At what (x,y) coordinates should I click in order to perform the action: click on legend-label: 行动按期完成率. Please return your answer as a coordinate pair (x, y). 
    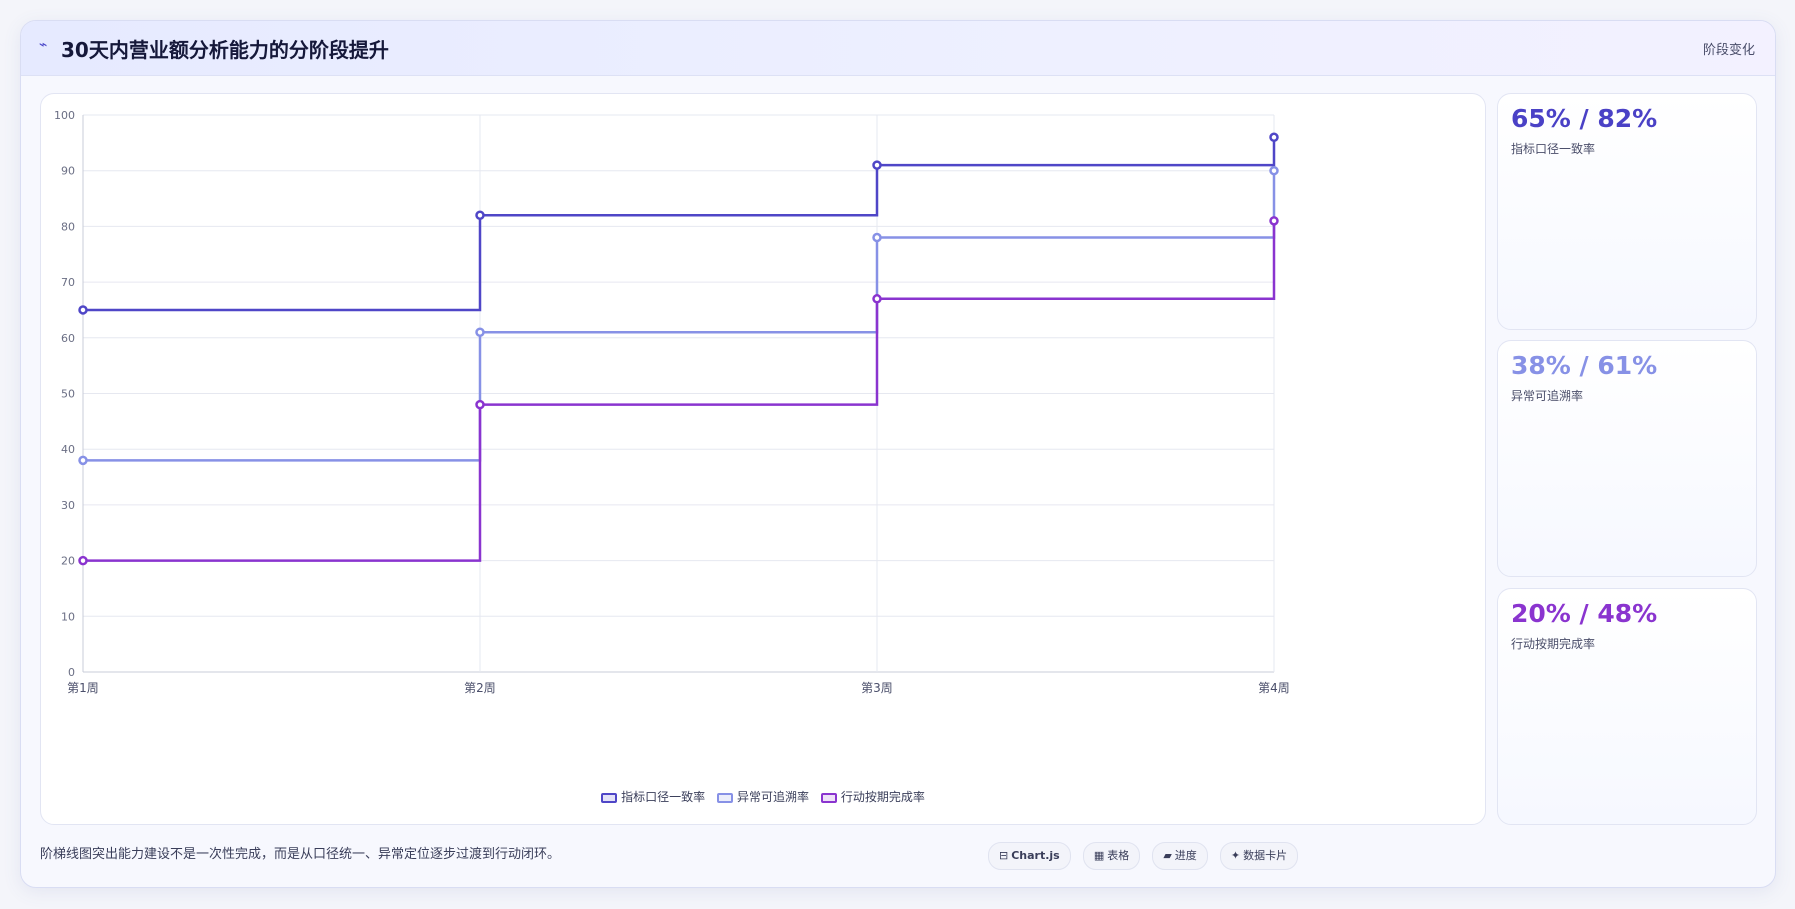
    Looking at the image, I should click on (882, 797).